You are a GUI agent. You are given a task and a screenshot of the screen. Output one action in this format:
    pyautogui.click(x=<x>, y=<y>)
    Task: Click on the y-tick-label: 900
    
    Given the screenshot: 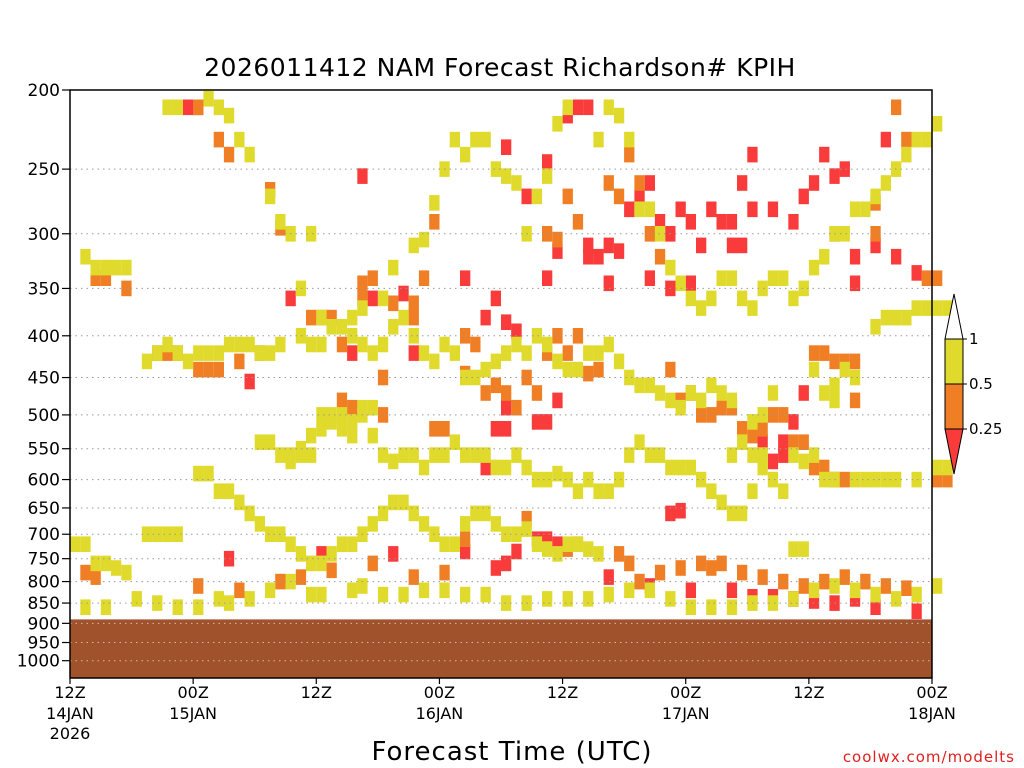 What is the action you would take?
    pyautogui.click(x=44, y=624)
    